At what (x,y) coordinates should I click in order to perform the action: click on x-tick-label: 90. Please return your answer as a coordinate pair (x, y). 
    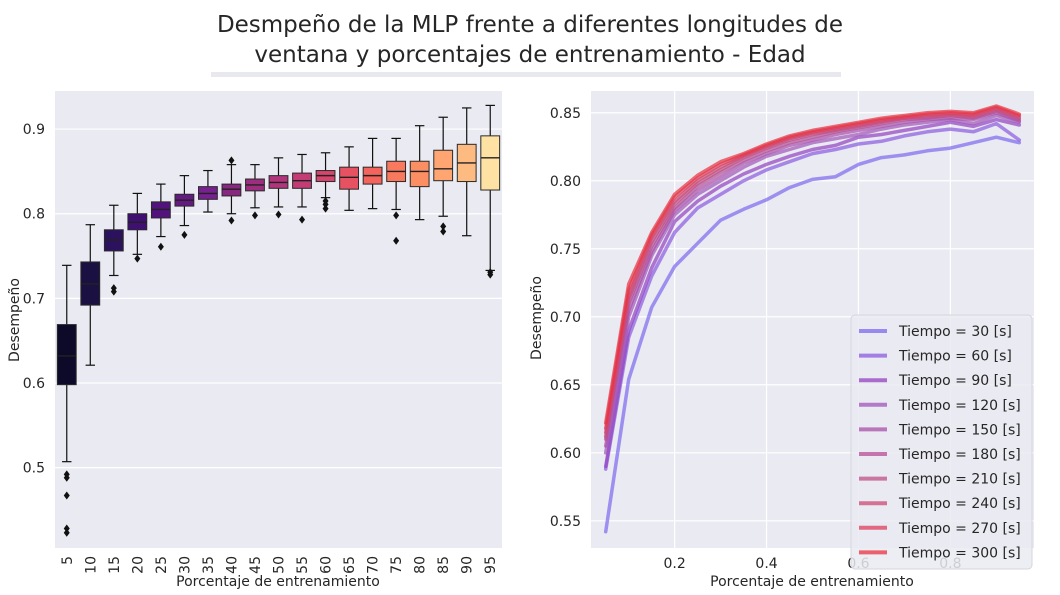
    Looking at the image, I should click on (468, 565).